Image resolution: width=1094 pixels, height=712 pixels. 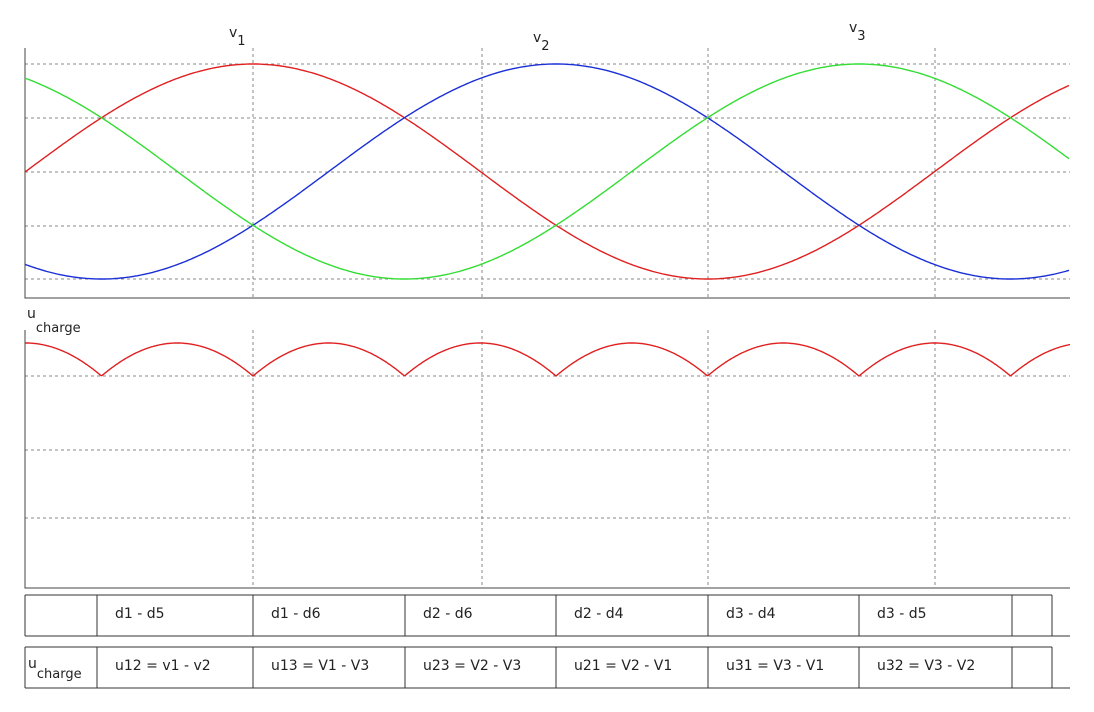 I want to click on charge-curve, so click(x=548, y=359).